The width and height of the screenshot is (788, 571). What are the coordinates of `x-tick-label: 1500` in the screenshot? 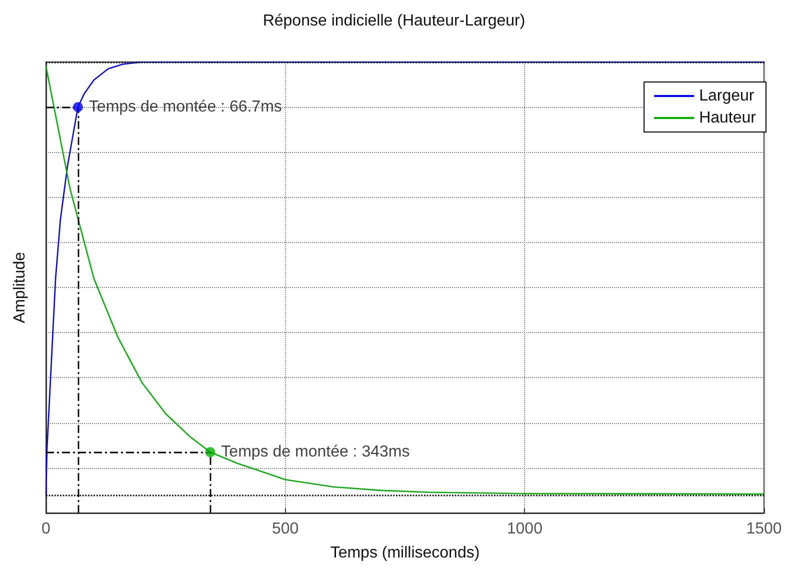 It's located at (764, 529).